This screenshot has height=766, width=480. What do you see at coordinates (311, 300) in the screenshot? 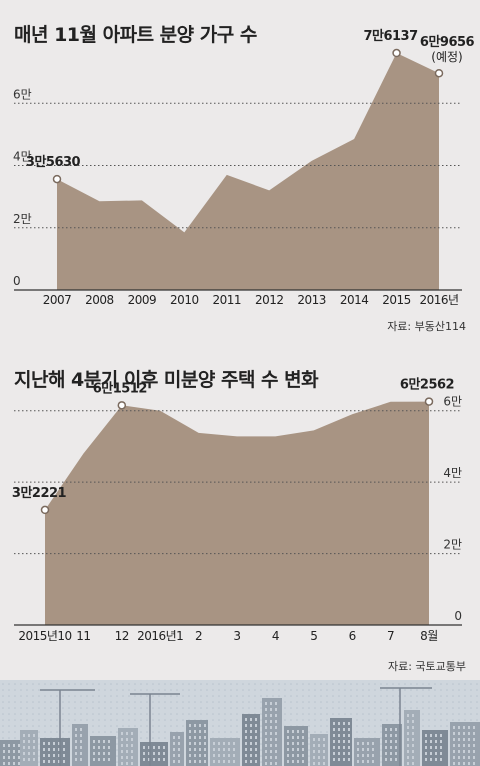
I see `x-tick-label: 2013` at bounding box center [311, 300].